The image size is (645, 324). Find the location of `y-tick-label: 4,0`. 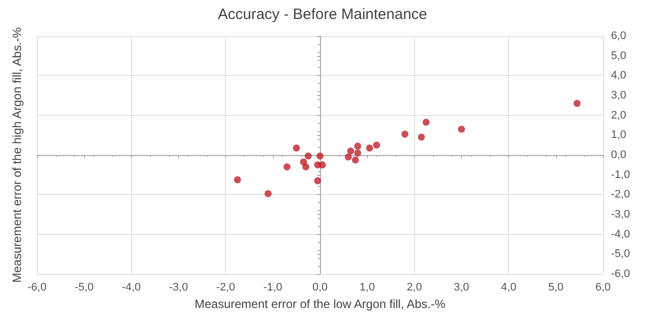

y-tick-label: 4,0 is located at coordinates (618, 76).